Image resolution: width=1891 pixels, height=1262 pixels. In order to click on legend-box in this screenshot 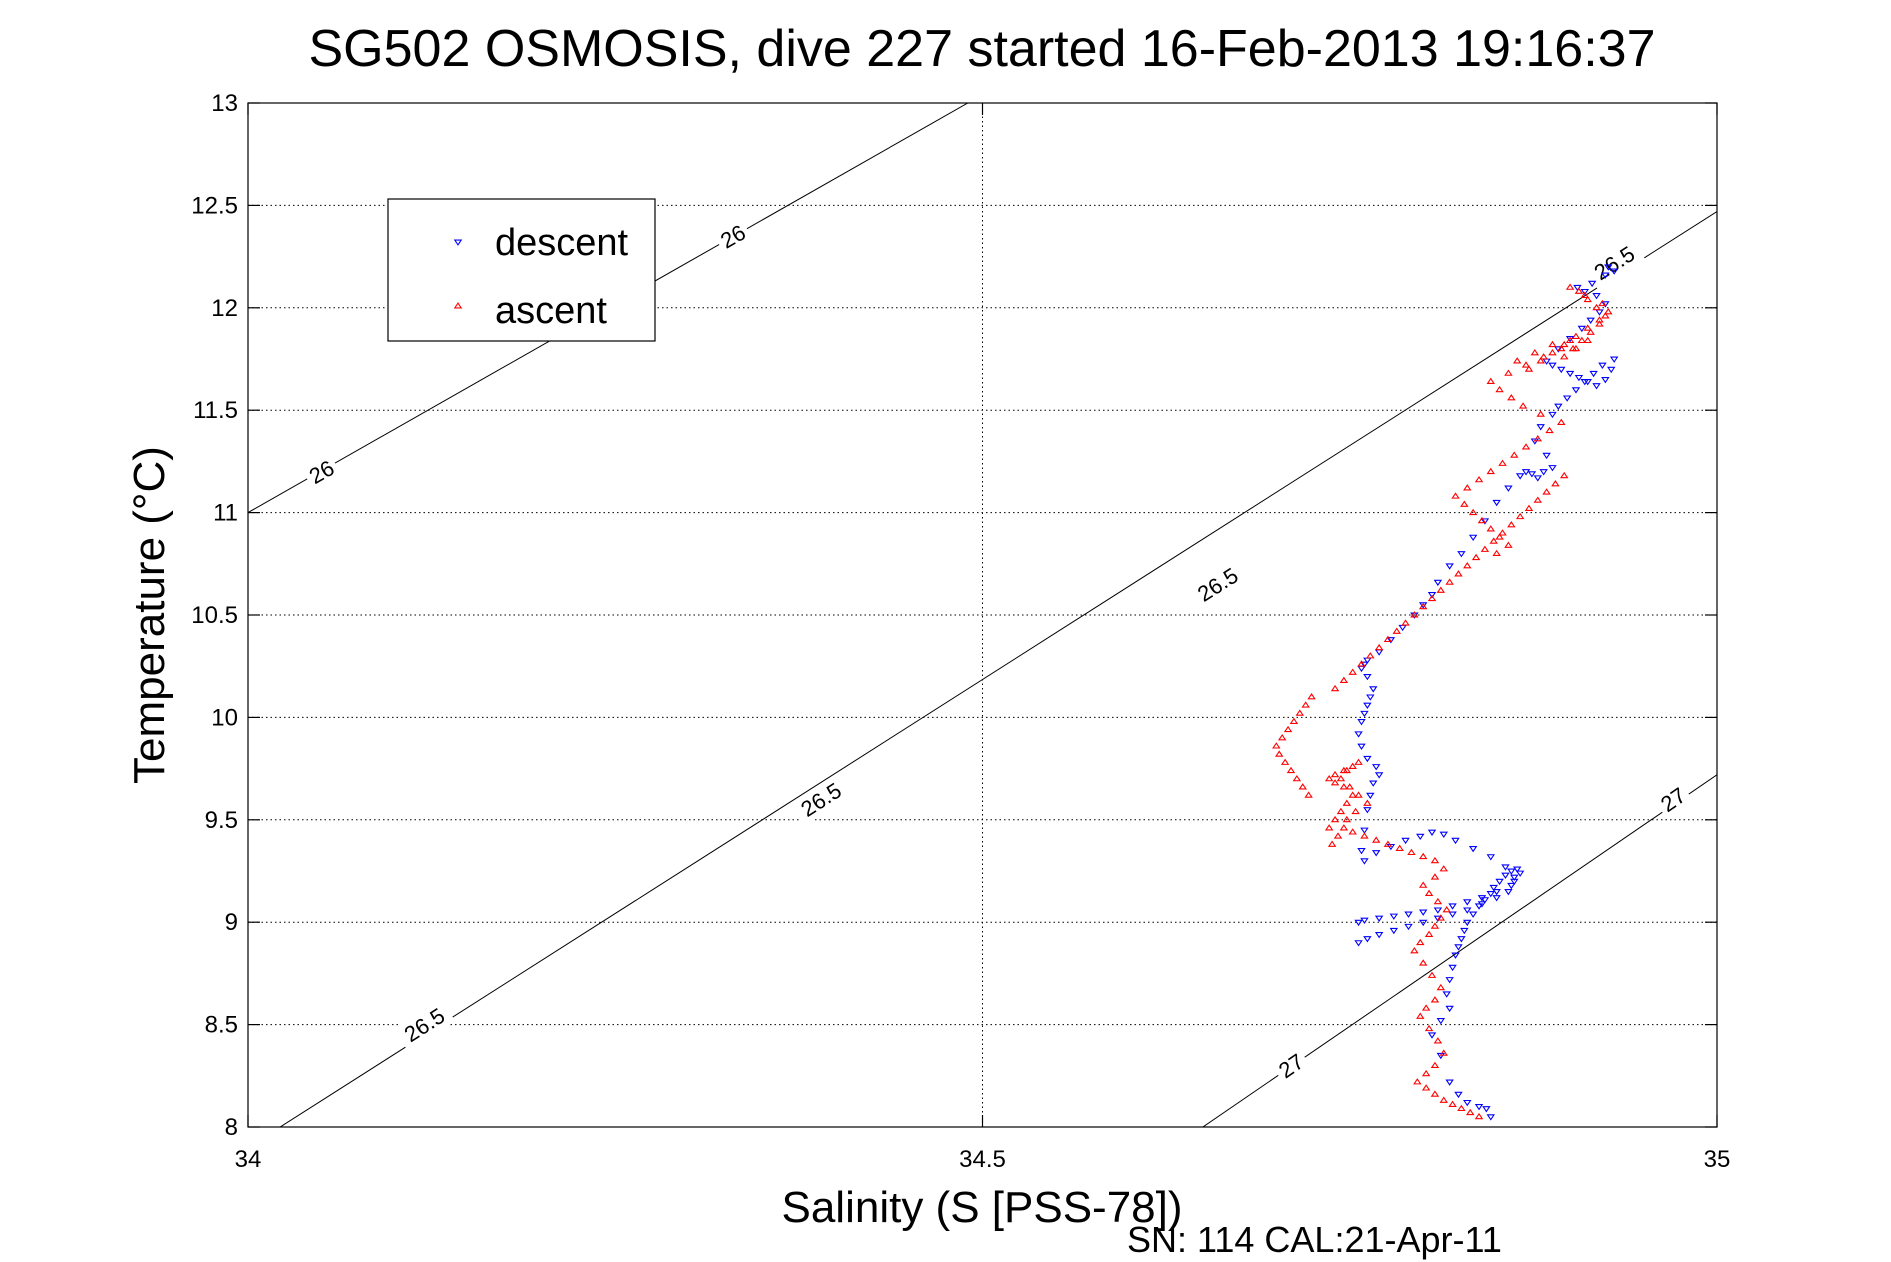, I will do `click(521, 270)`.